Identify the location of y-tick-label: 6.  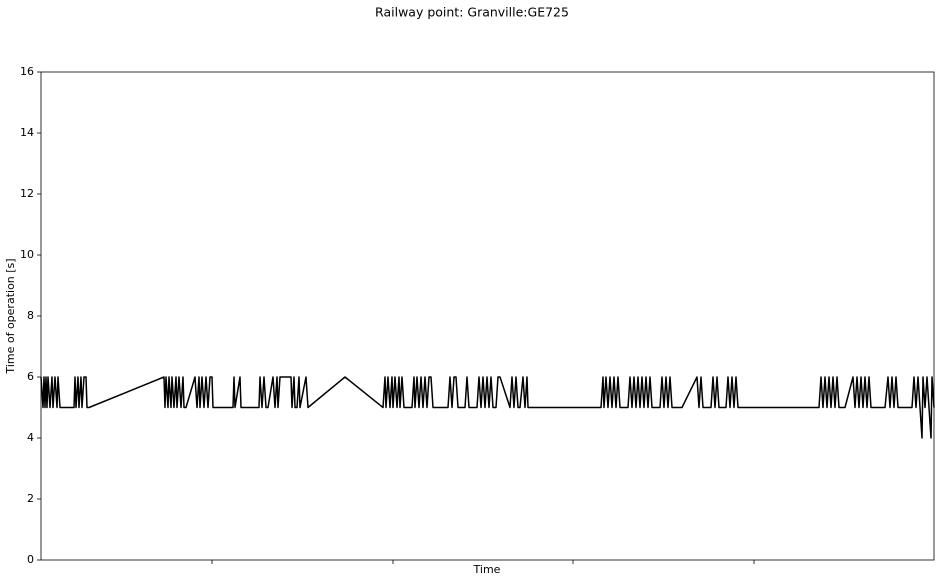
(30, 376).